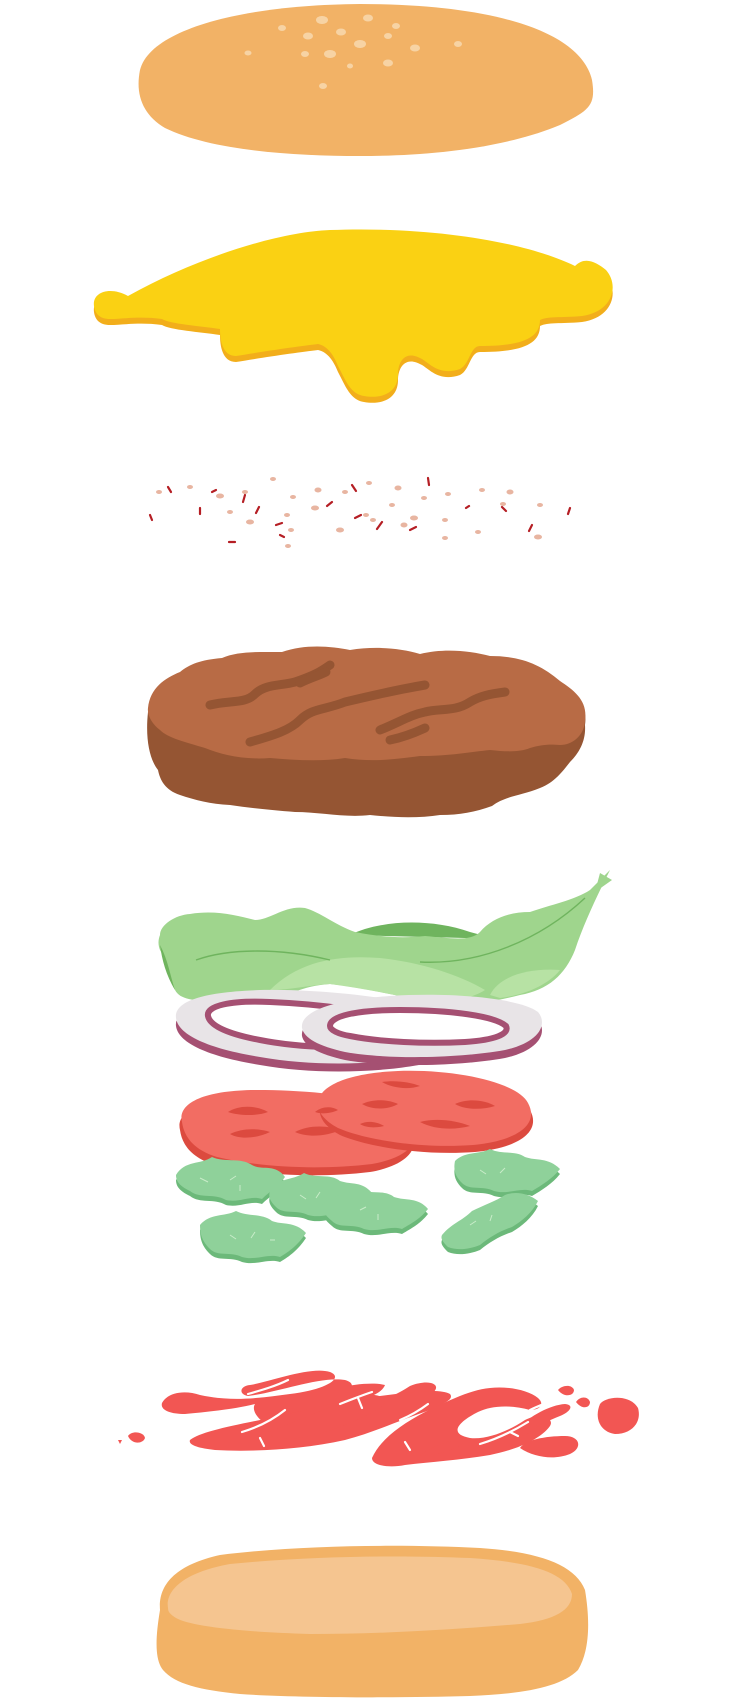 Image resolution: width=738 pixels, height=1700 pixels. Describe the element at coordinates (378, 1418) in the screenshot. I see `ketchup-drizzle-icon` at that location.